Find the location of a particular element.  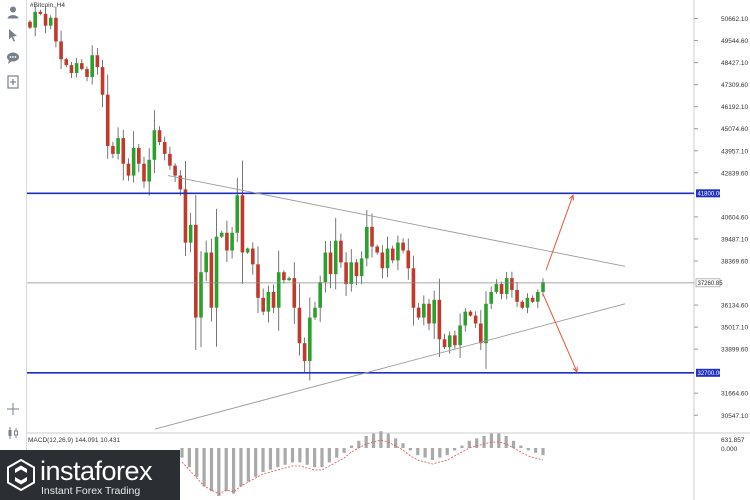

pointer-icon is located at coordinates (13, 35).